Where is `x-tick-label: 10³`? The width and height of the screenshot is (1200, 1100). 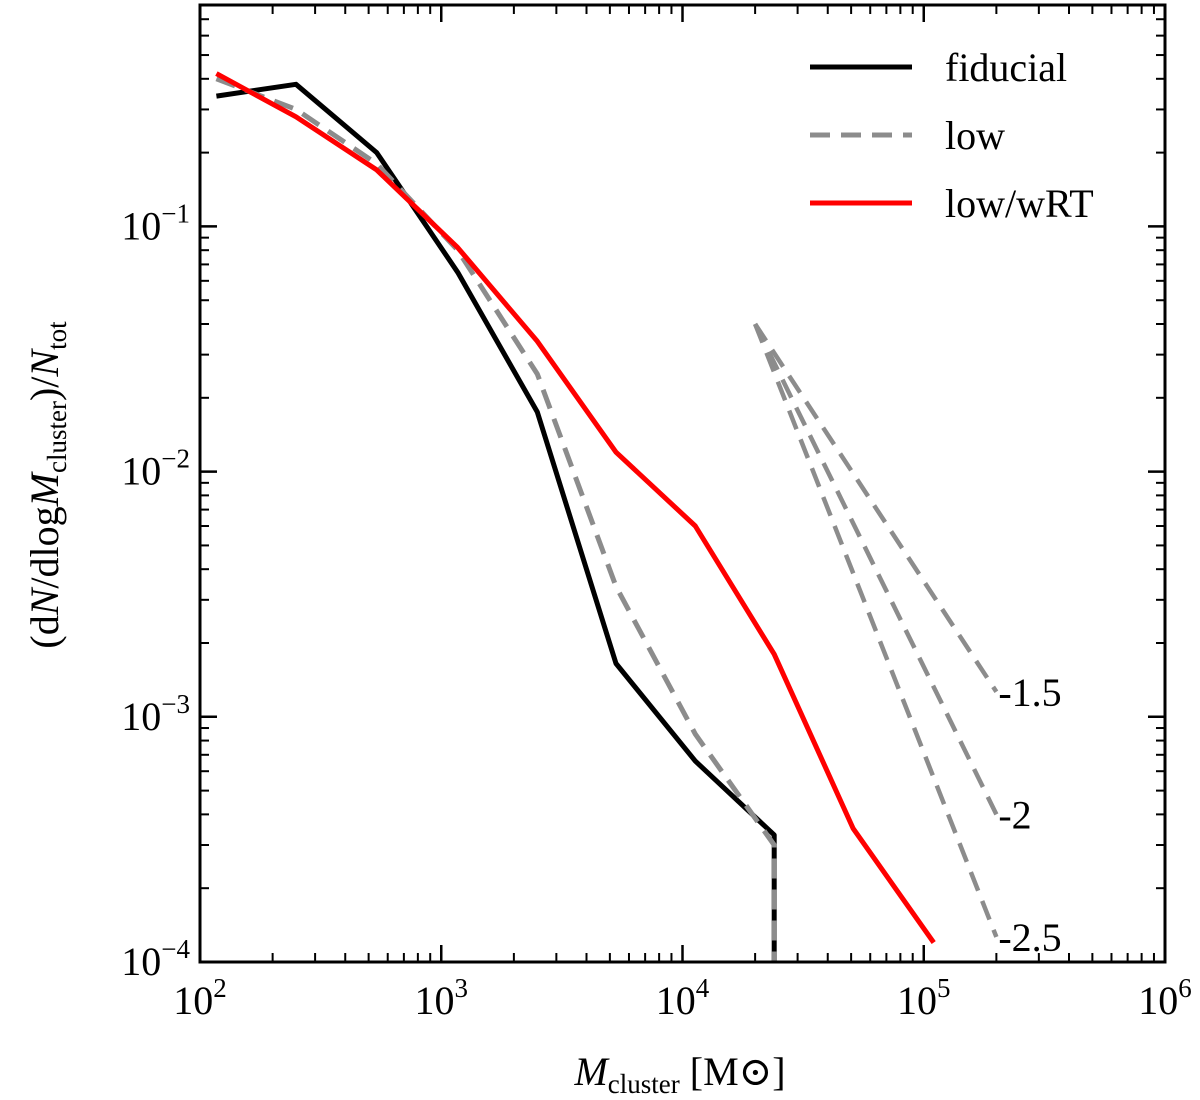 x-tick-label: 10³ is located at coordinates (442, 998).